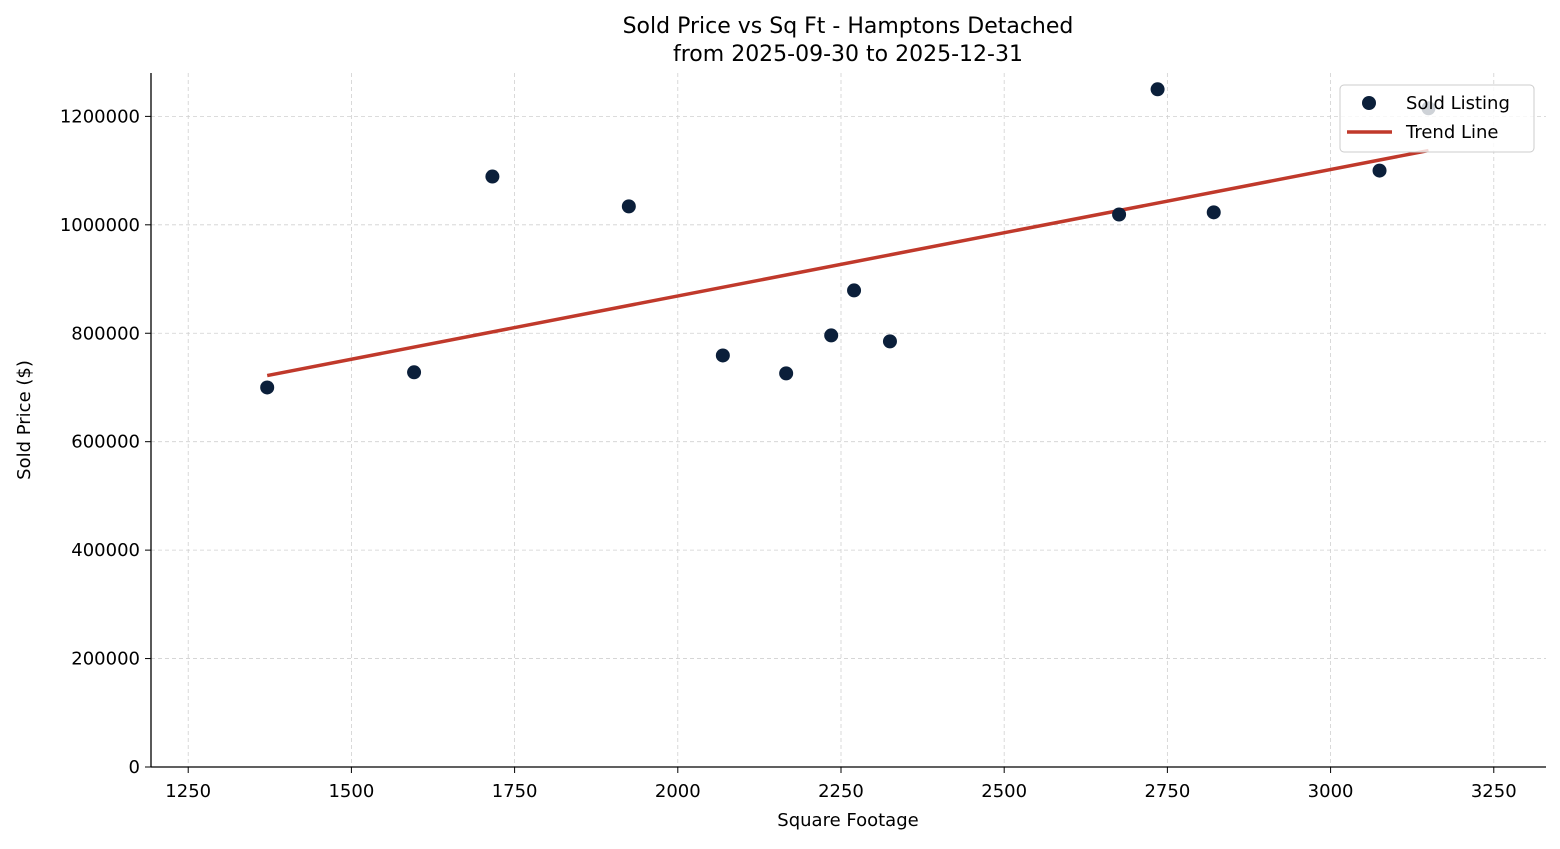  What do you see at coordinates (1494, 791) in the screenshot?
I see `x-tick-label: 3250` at bounding box center [1494, 791].